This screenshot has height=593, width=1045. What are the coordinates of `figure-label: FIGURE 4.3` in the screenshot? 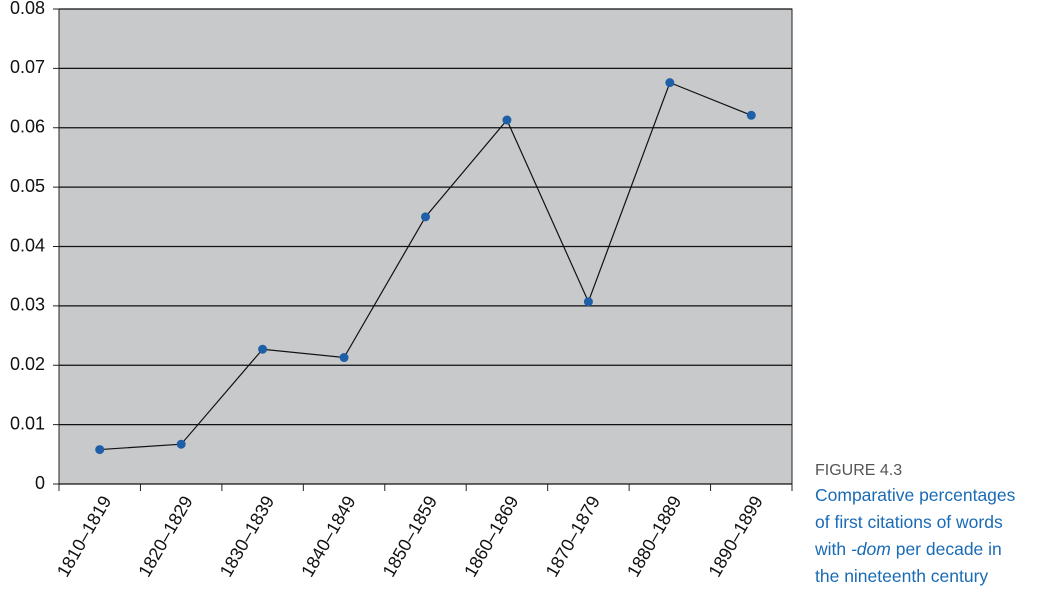 It's located at (859, 470).